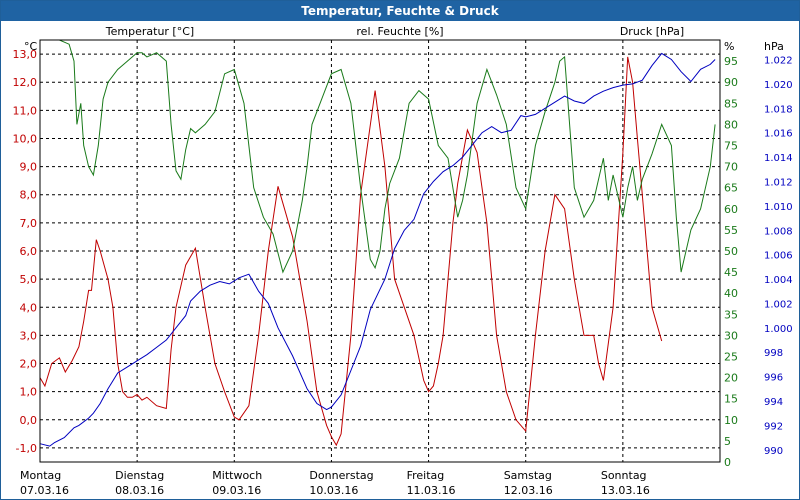  Describe the element at coordinates (625, 490) in the screenshot. I see `x-date-label: 13.03.16` at that location.